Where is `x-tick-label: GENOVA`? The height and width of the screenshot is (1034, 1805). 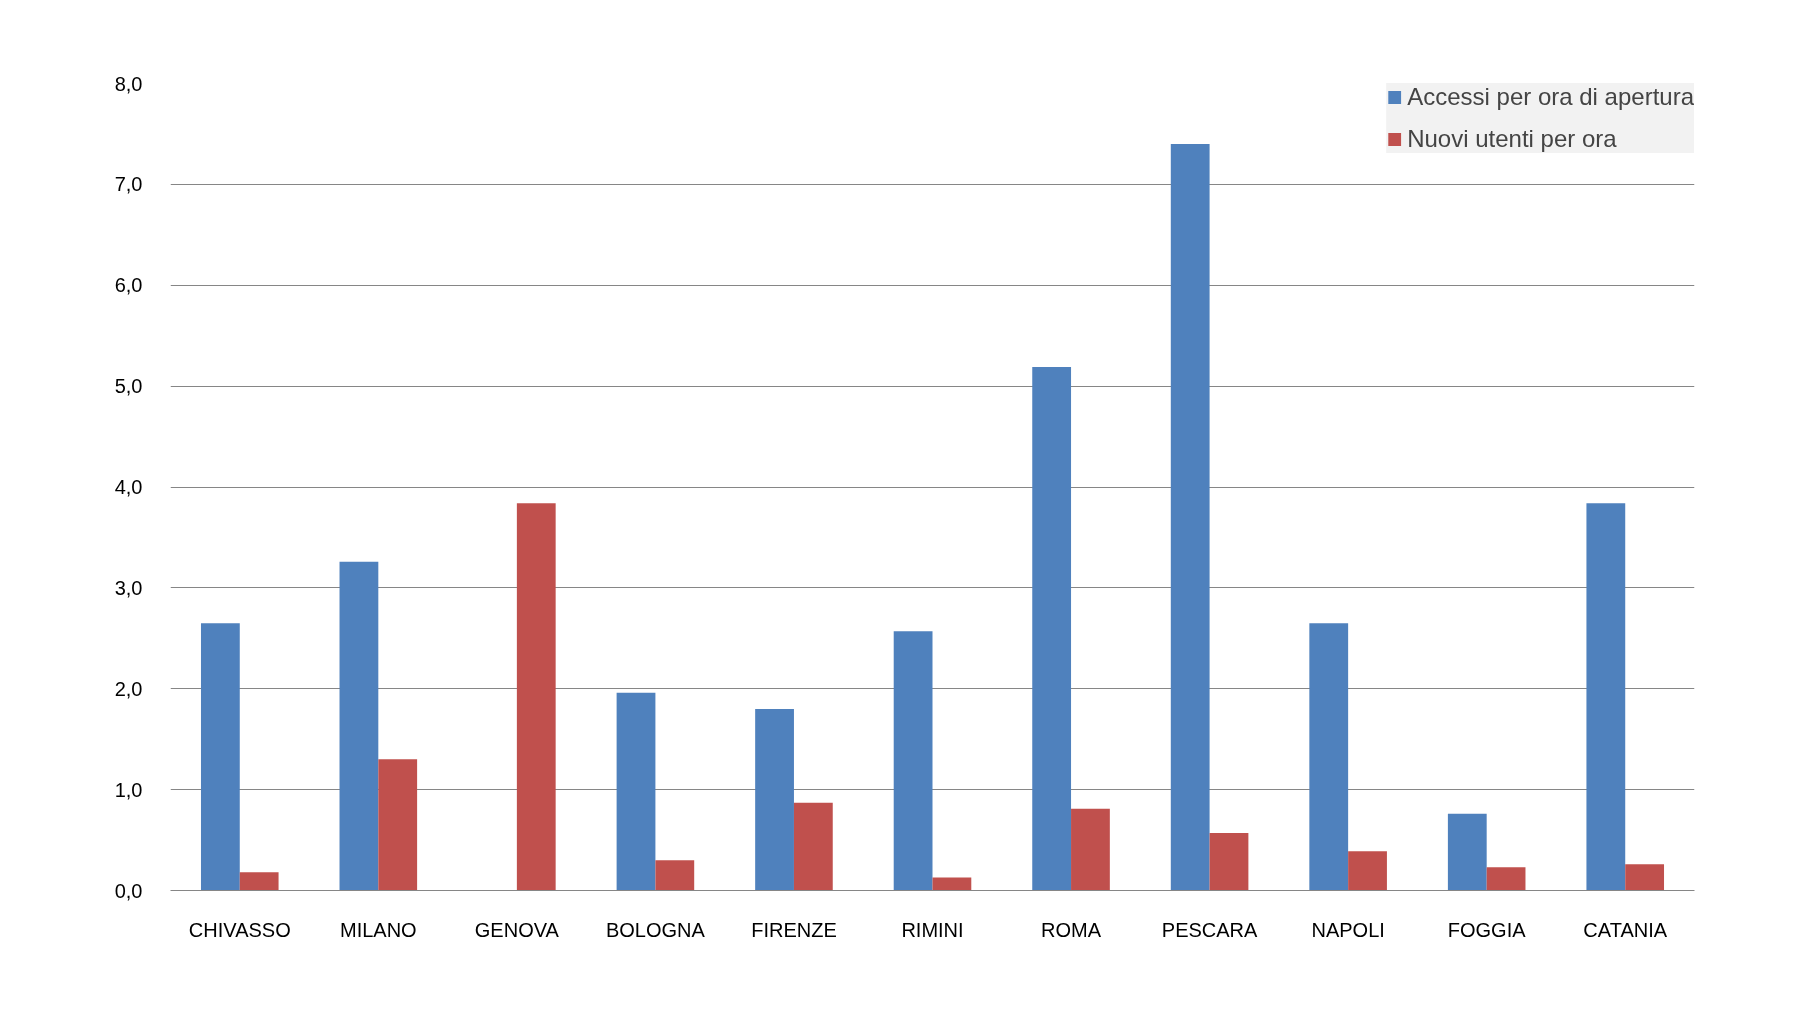 x-tick-label: GENOVA is located at coordinates (517, 929).